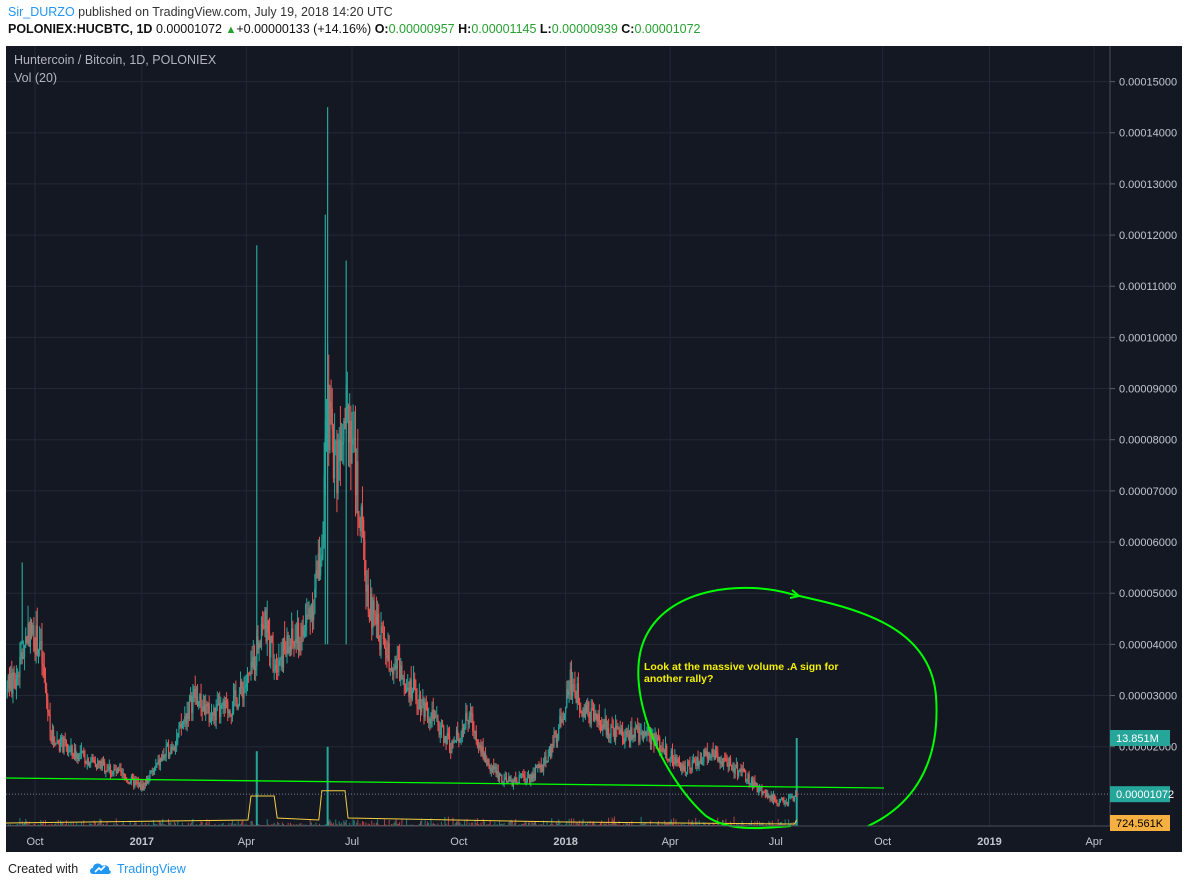  What do you see at coordinates (565, 842) in the screenshot?
I see `x-tick-label: 2018` at bounding box center [565, 842].